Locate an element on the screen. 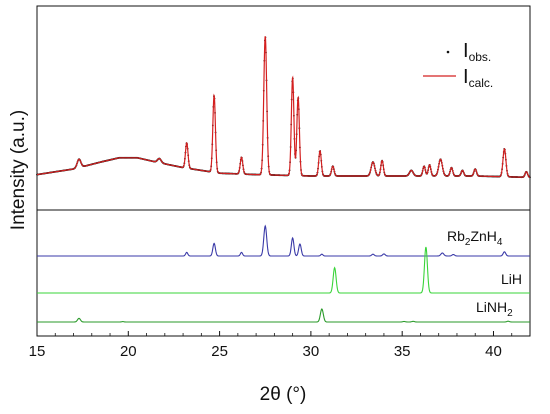  x-tick-label: 40 is located at coordinates (493, 351).